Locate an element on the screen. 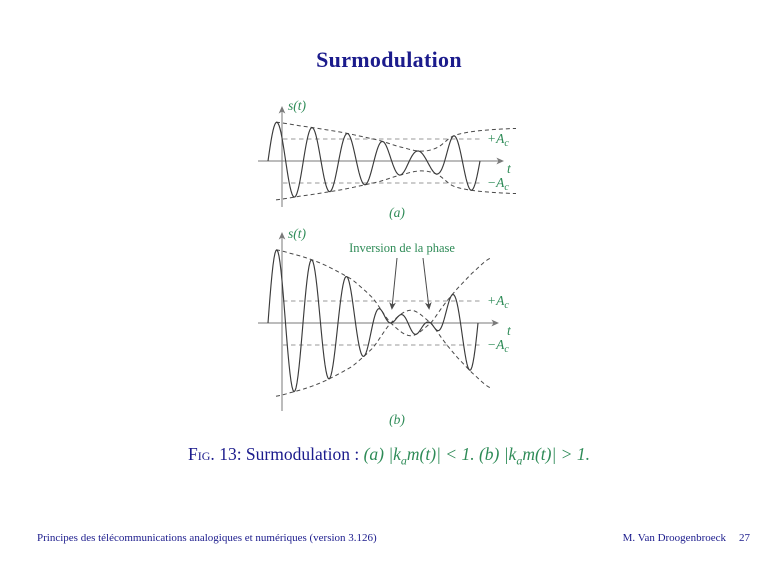  caption-math: (a) |kam(t)| < 1. (b) |kam(t)| > 1. is located at coordinates (476, 456).